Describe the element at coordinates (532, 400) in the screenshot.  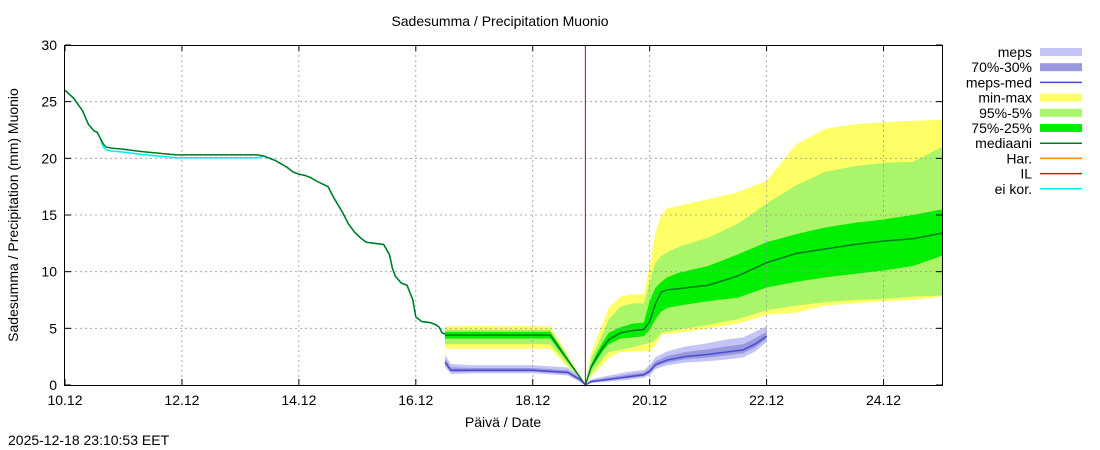
I see `x-tick-label: 18.12` at that location.